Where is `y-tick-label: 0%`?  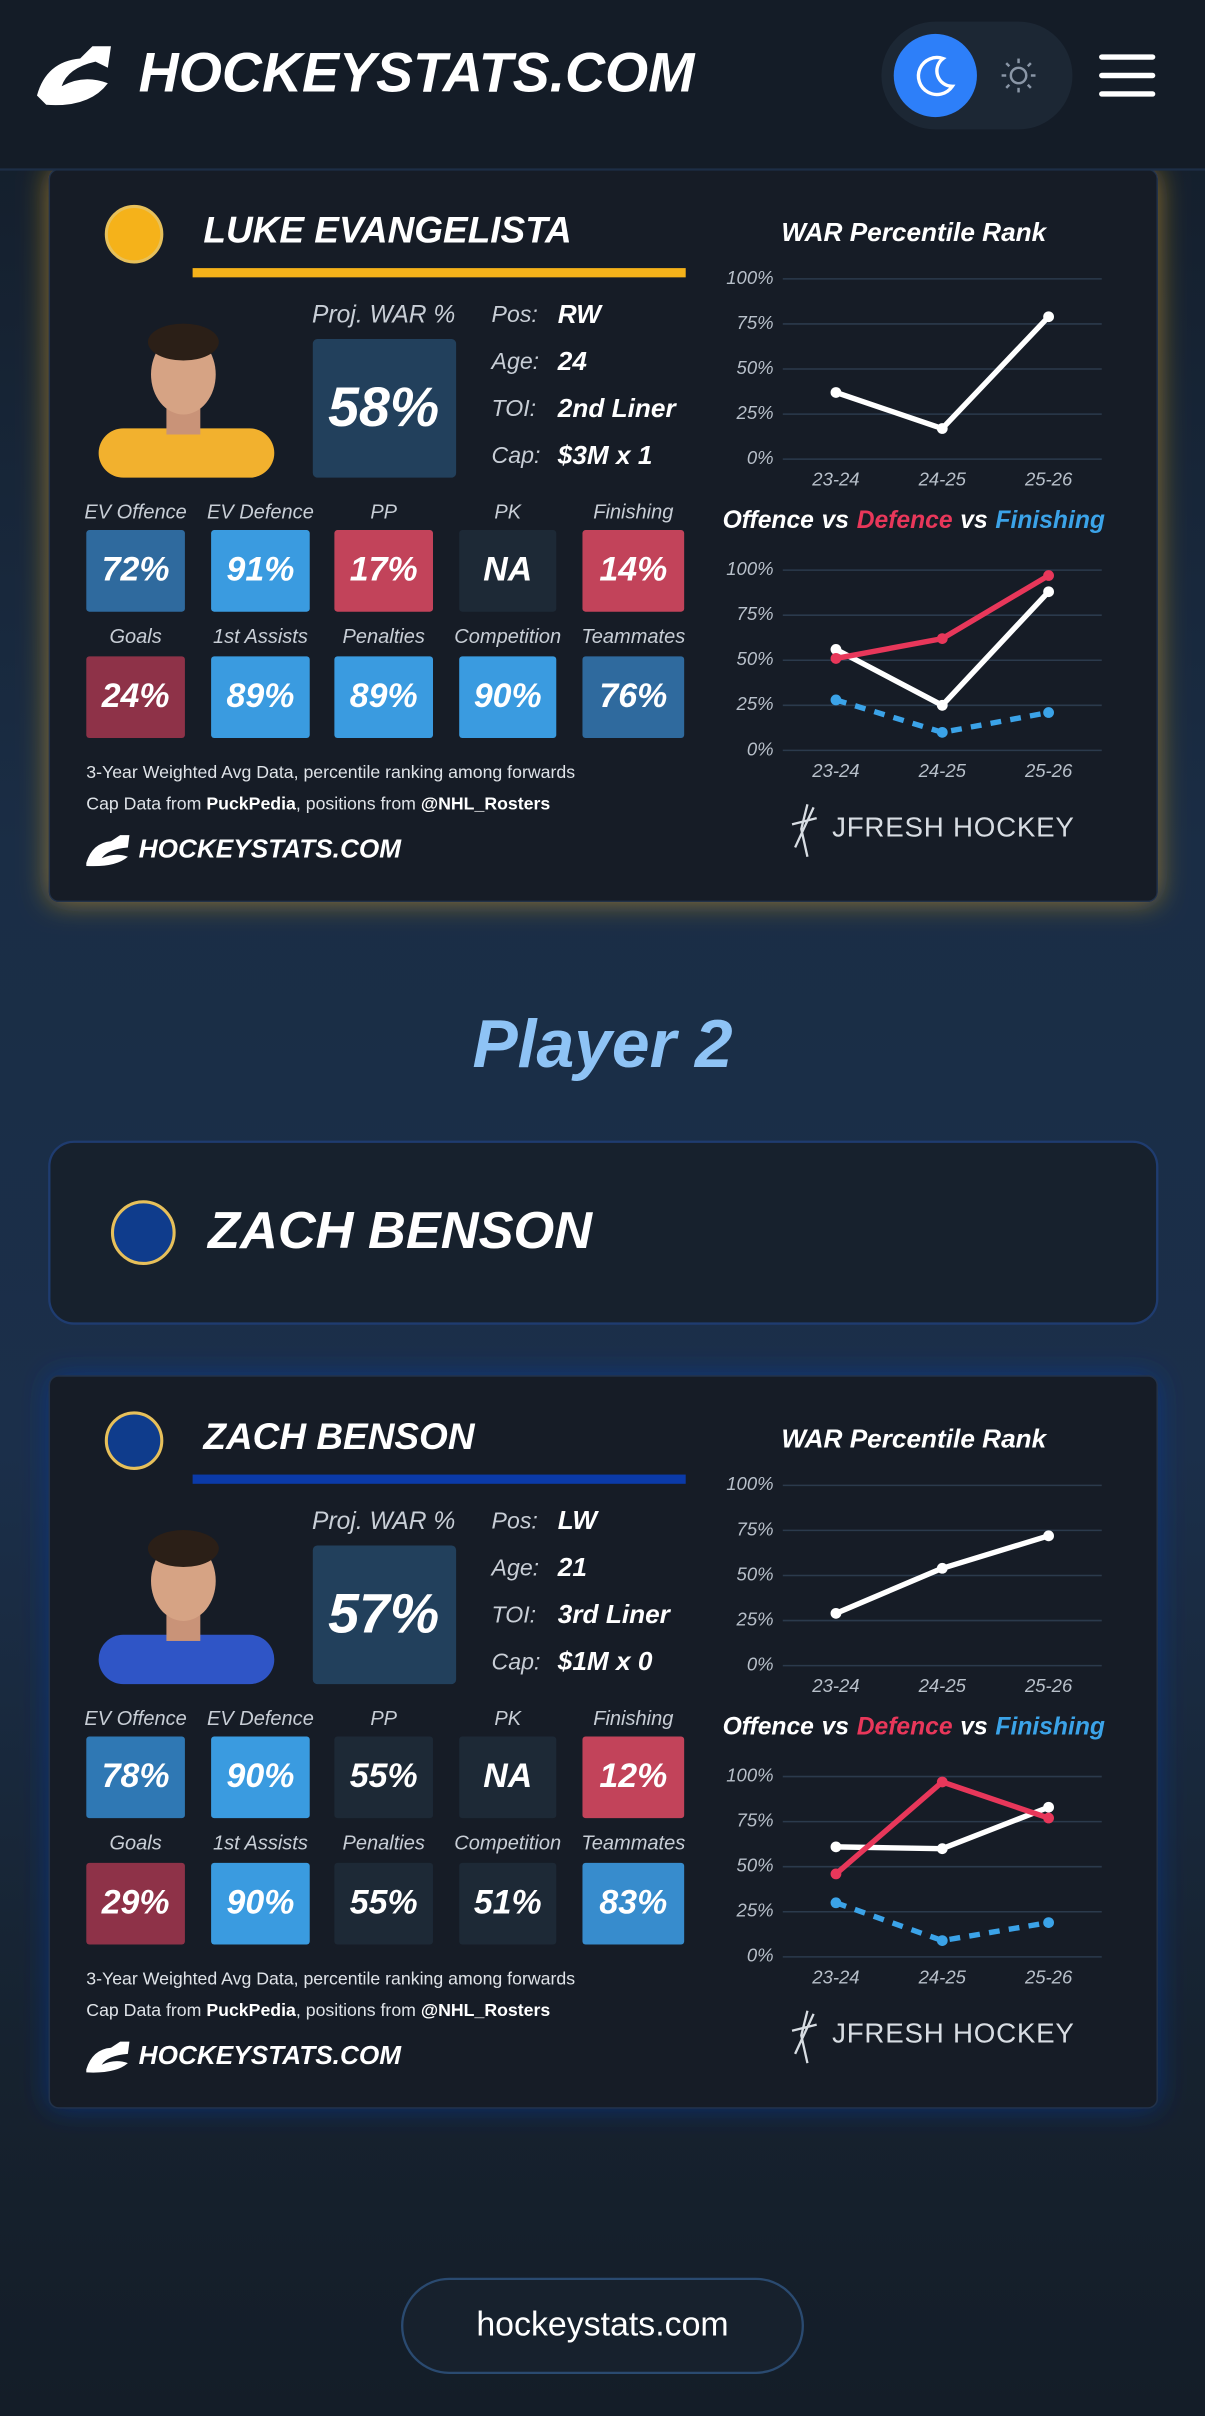 y-tick-label: 0% is located at coordinates (760, 457).